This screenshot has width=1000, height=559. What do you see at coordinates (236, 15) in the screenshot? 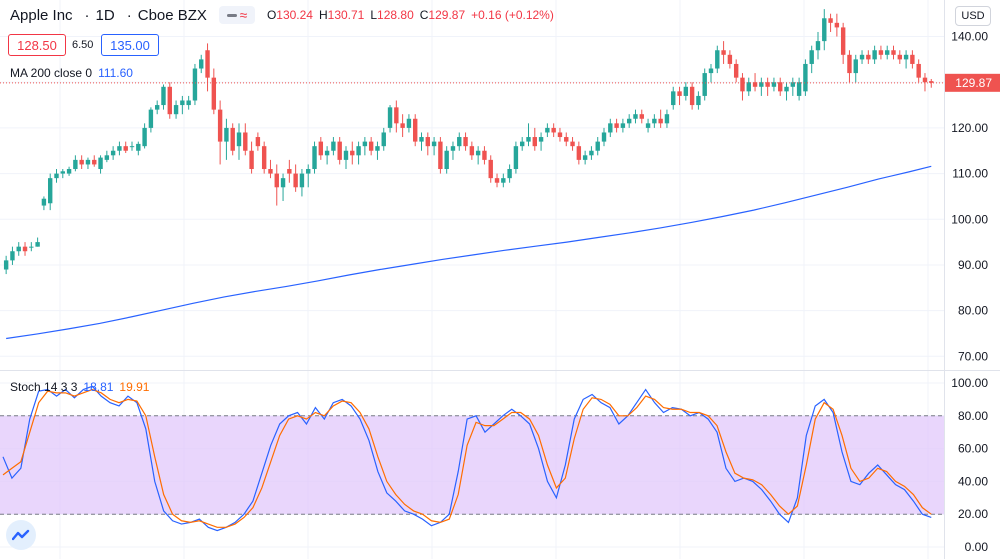
I see `compare-toggle: ≈` at bounding box center [236, 15].